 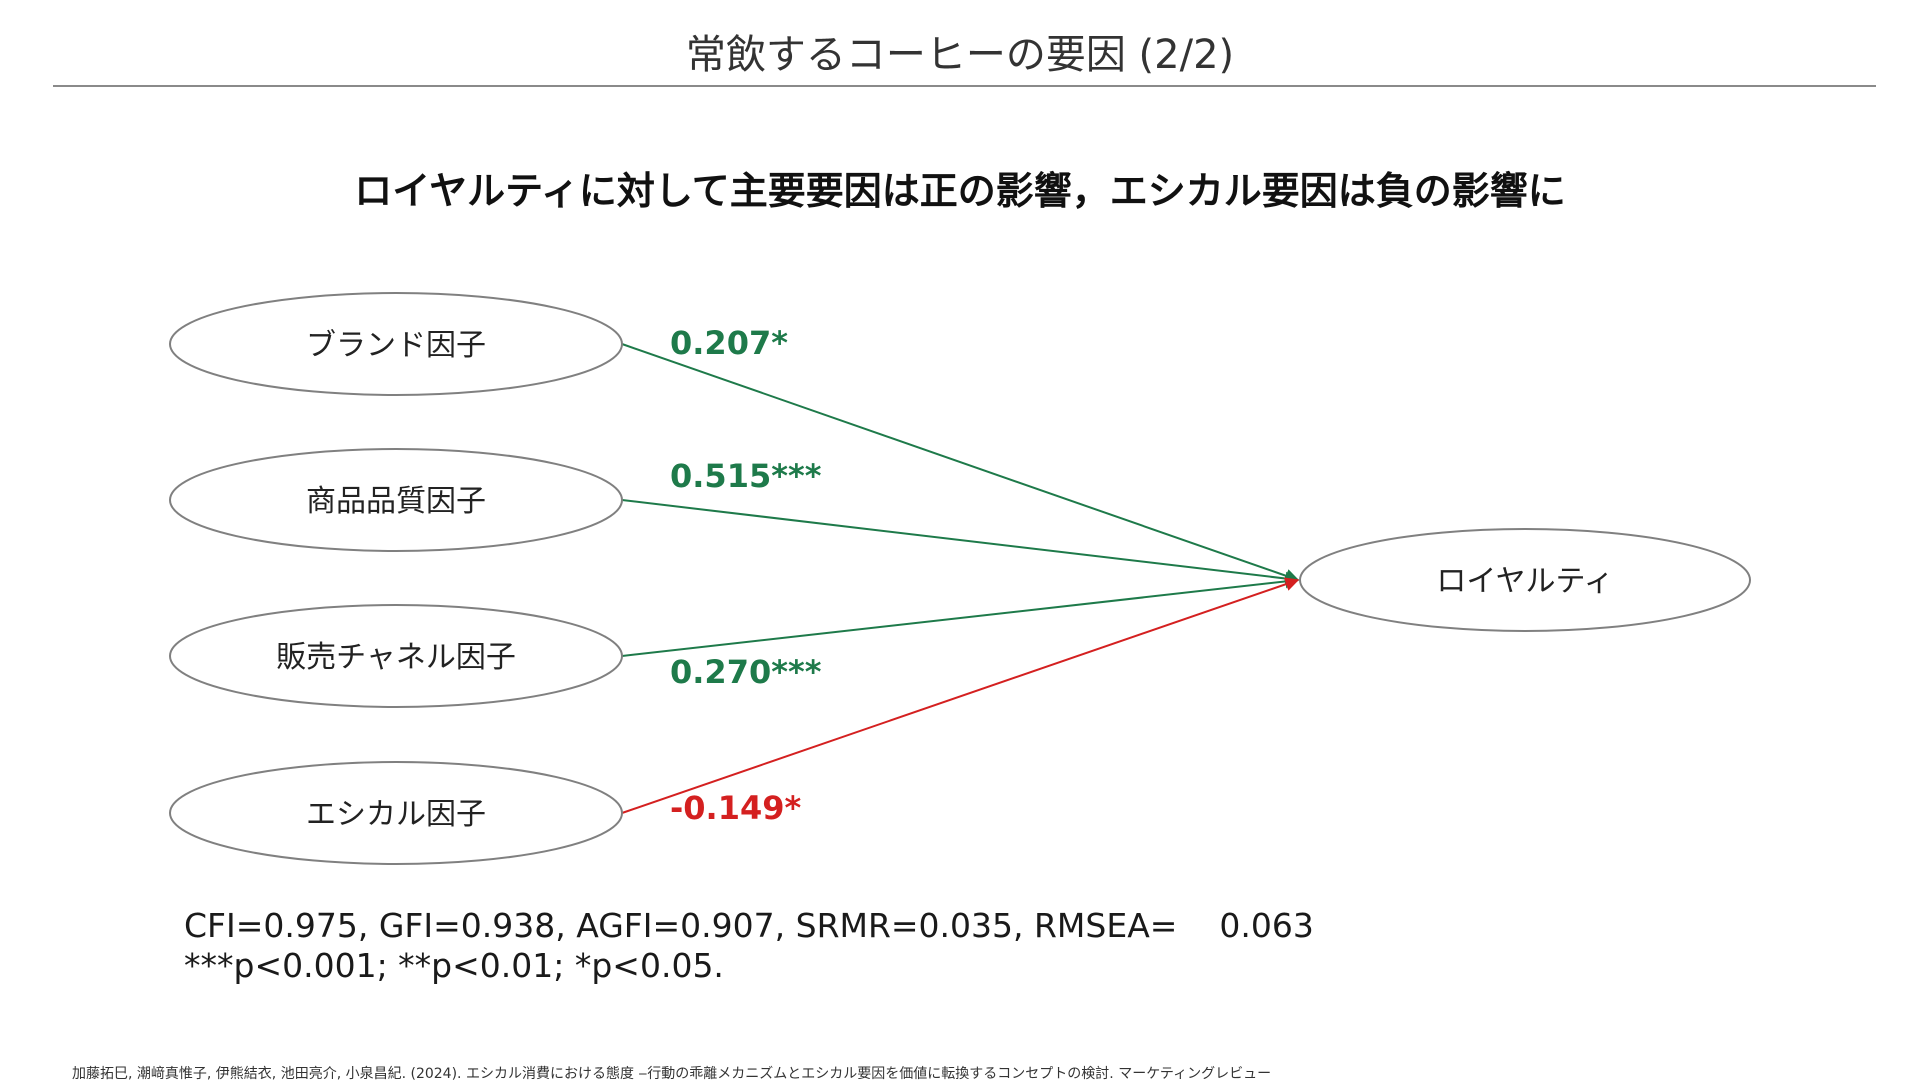 I want to click on node-quality-factor: 商品品質因子, so click(x=396, y=500).